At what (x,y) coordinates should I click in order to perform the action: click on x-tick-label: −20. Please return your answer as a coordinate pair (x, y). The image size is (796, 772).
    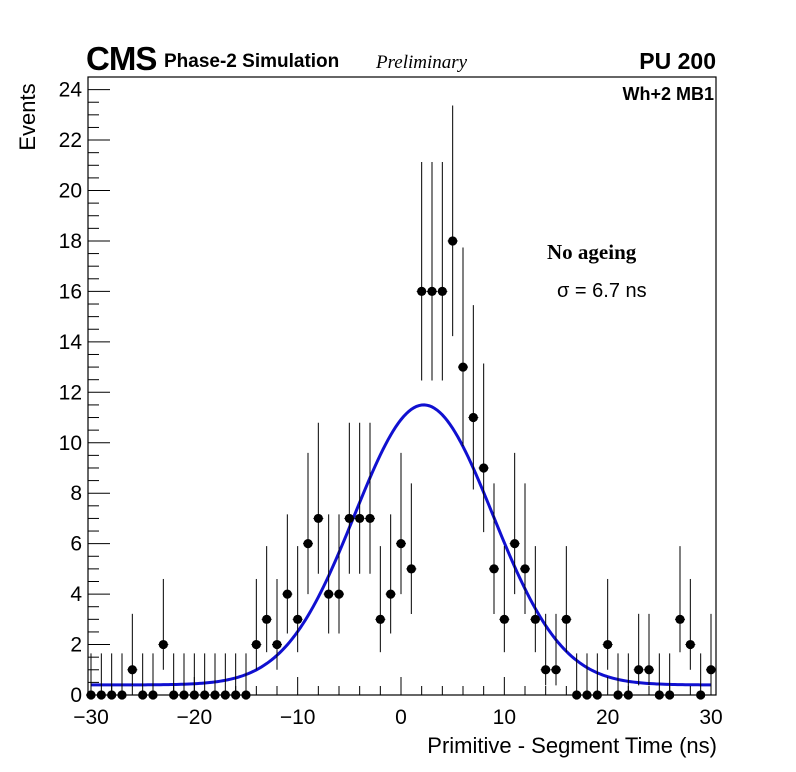
    Looking at the image, I should click on (195, 717).